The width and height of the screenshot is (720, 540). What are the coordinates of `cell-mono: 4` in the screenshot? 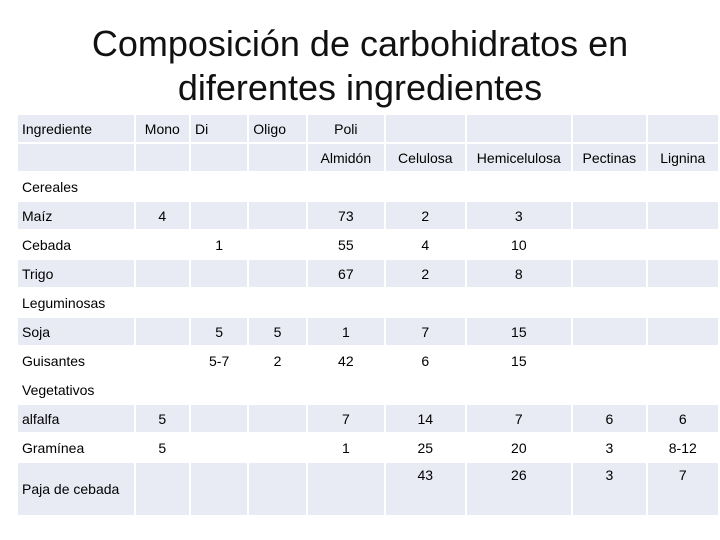 It's located at (162, 215).